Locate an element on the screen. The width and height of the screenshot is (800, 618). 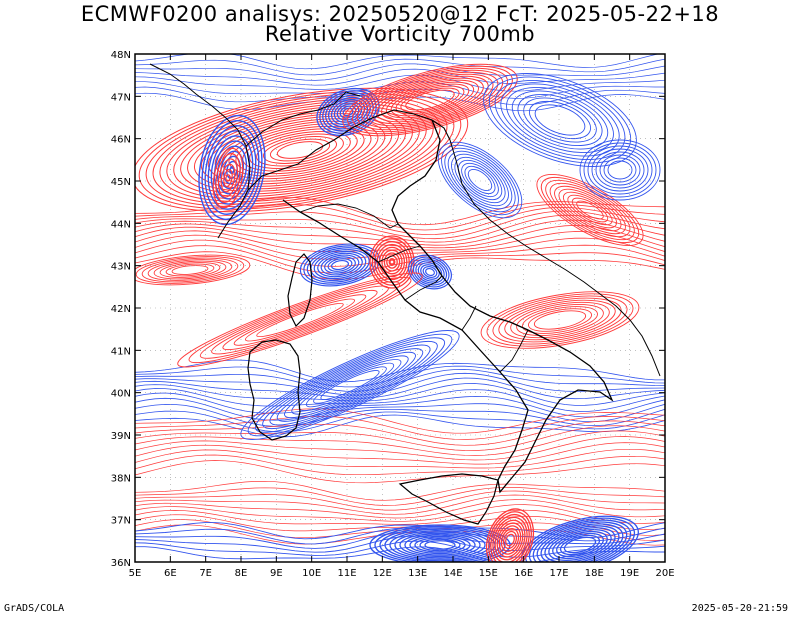
lat-label: 47N is located at coordinates (121, 97).